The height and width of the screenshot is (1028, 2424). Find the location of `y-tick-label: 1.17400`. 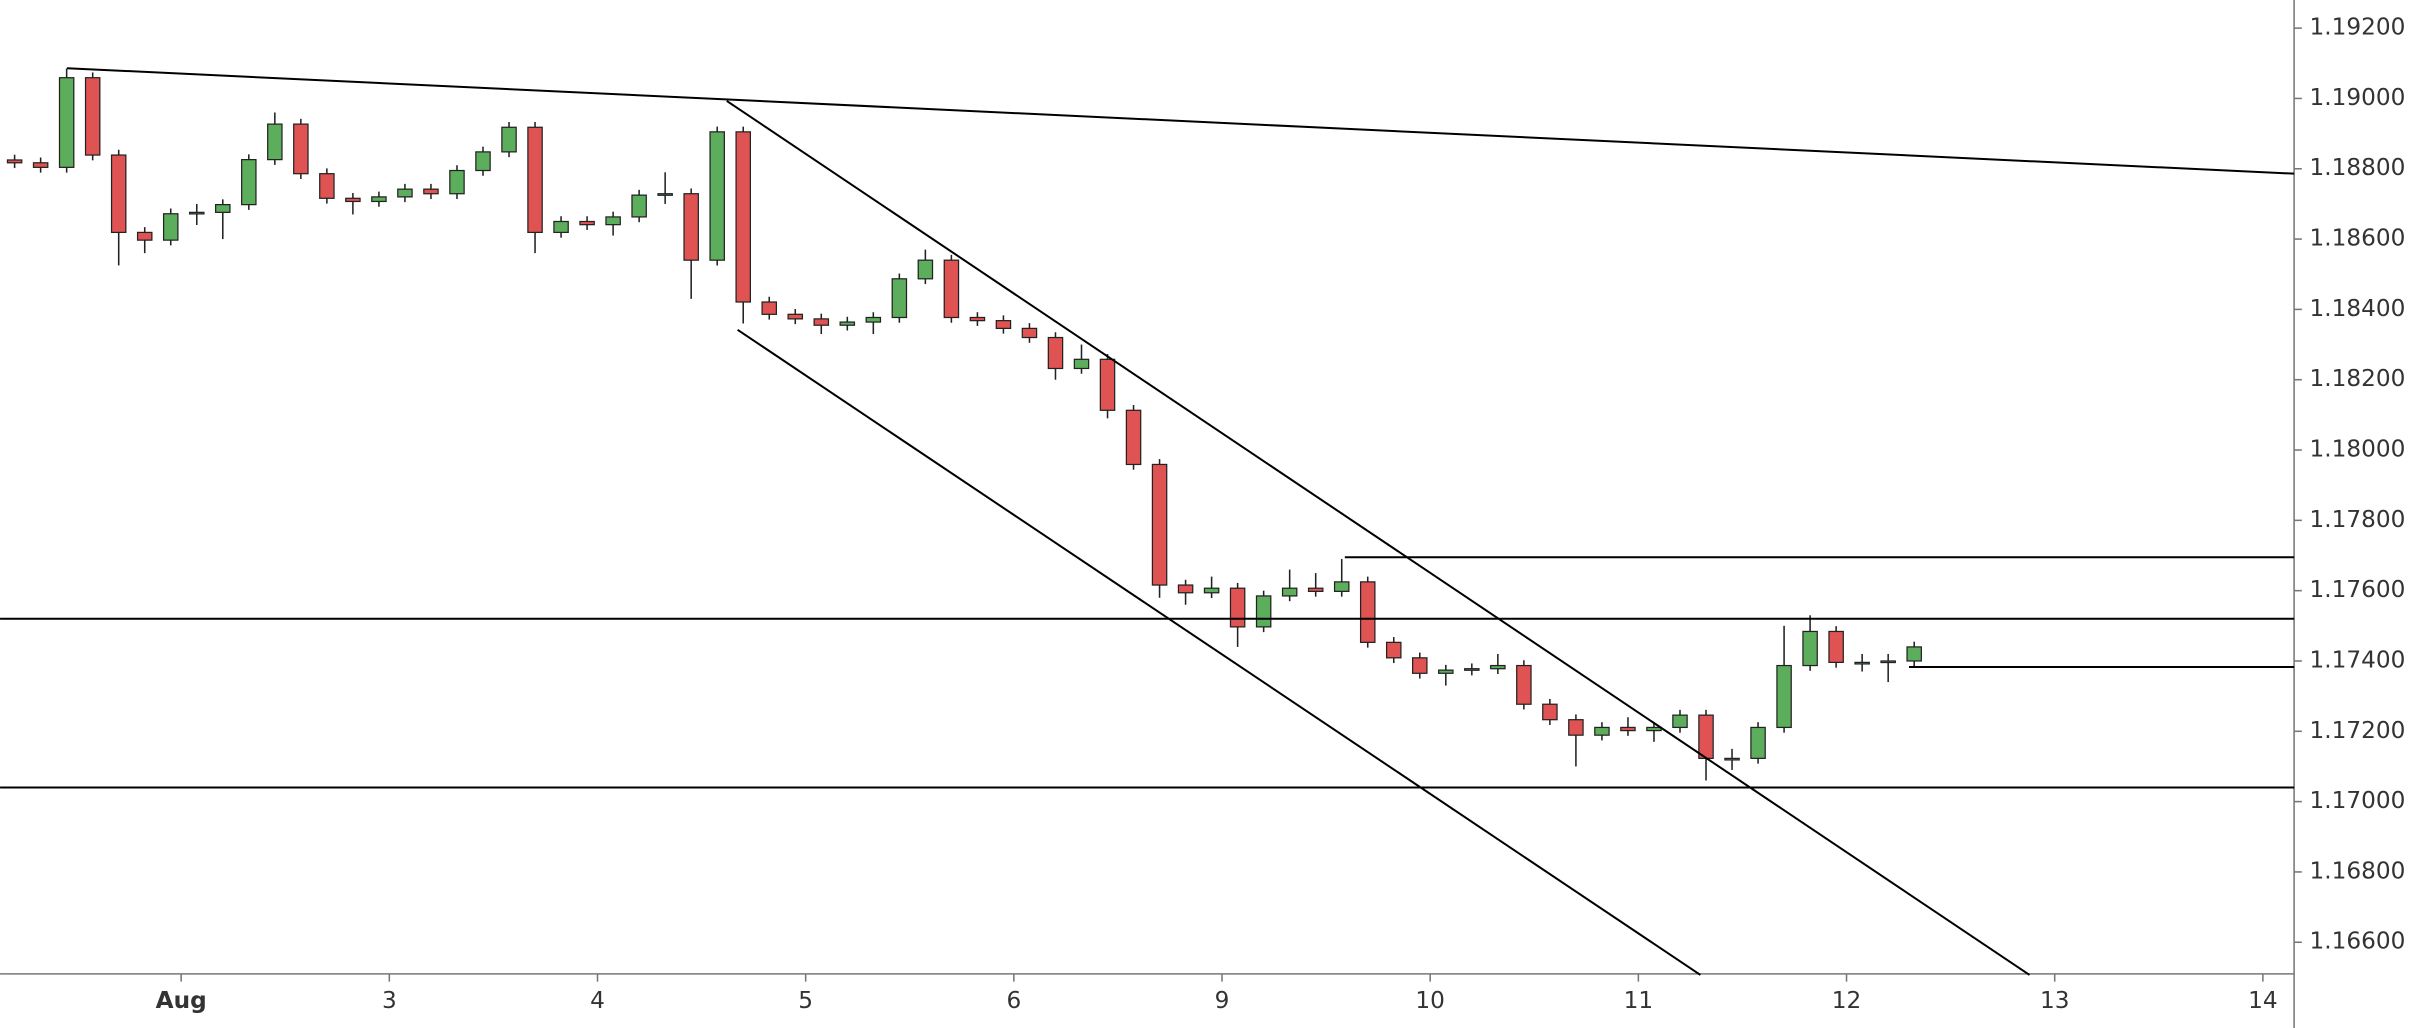

y-tick-label: 1.17400 is located at coordinates (2358, 659).